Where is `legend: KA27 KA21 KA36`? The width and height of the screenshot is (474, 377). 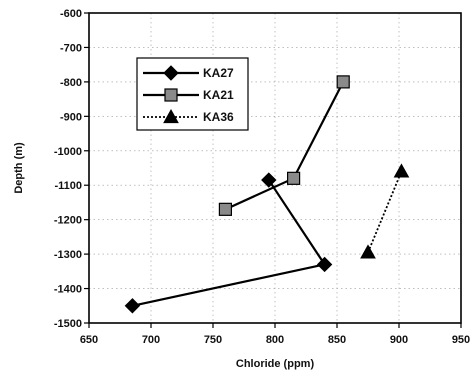 legend: KA27 KA21 KA36 is located at coordinates (192, 94).